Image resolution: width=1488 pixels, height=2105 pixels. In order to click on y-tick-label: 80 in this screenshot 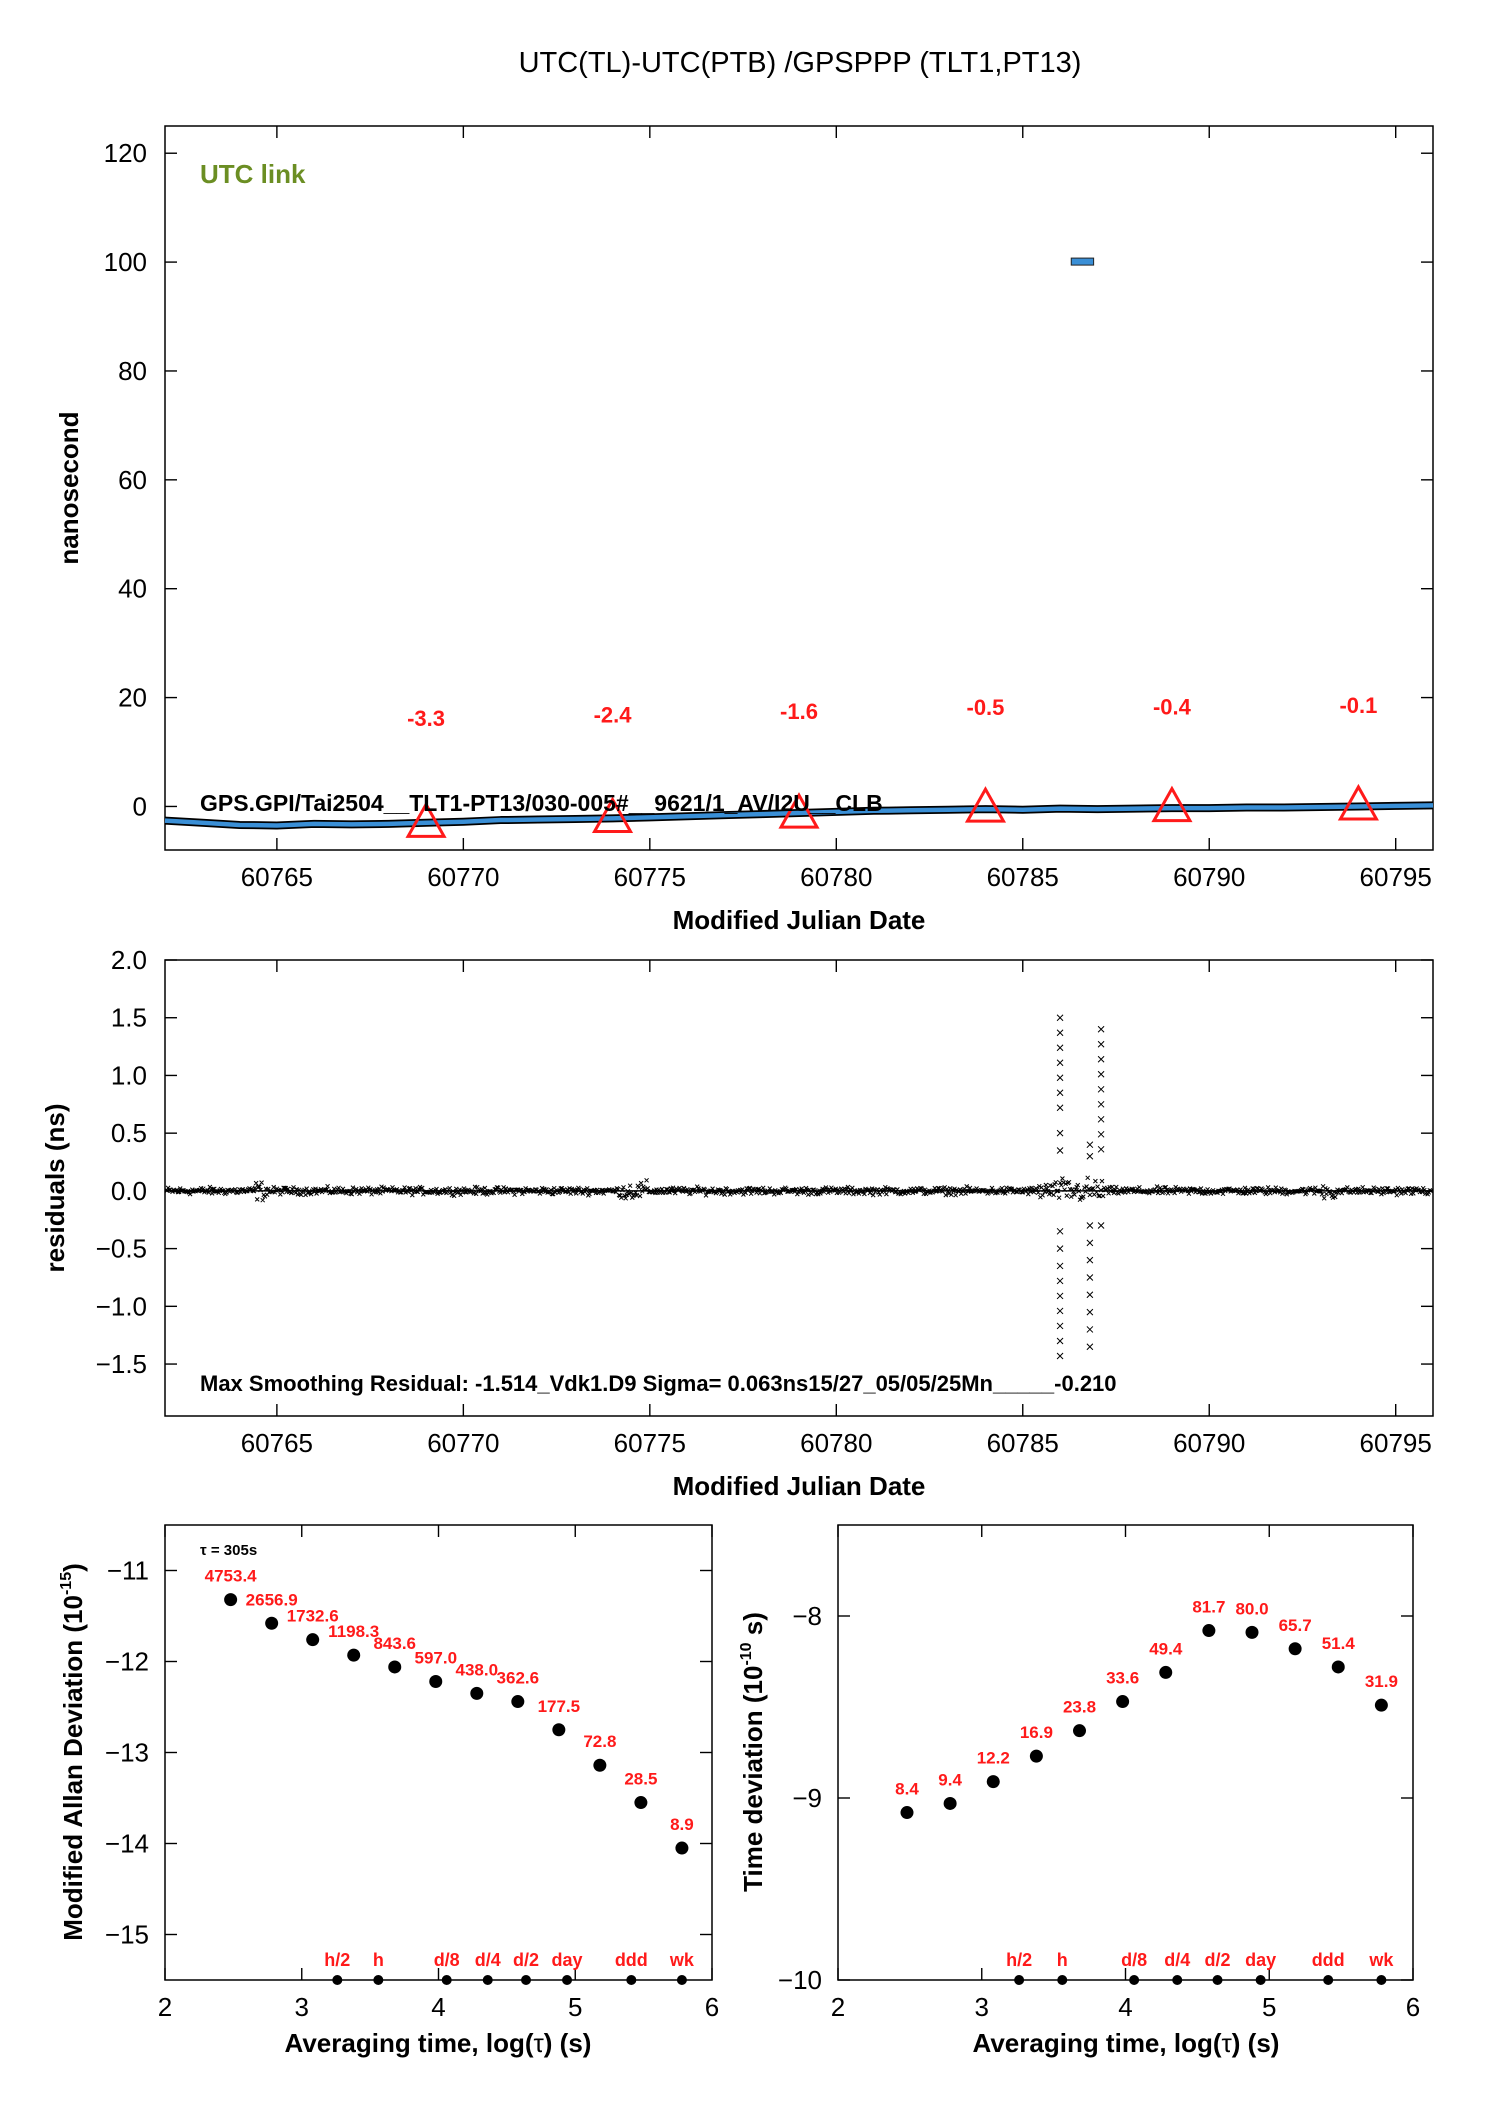, I will do `click(132, 371)`.